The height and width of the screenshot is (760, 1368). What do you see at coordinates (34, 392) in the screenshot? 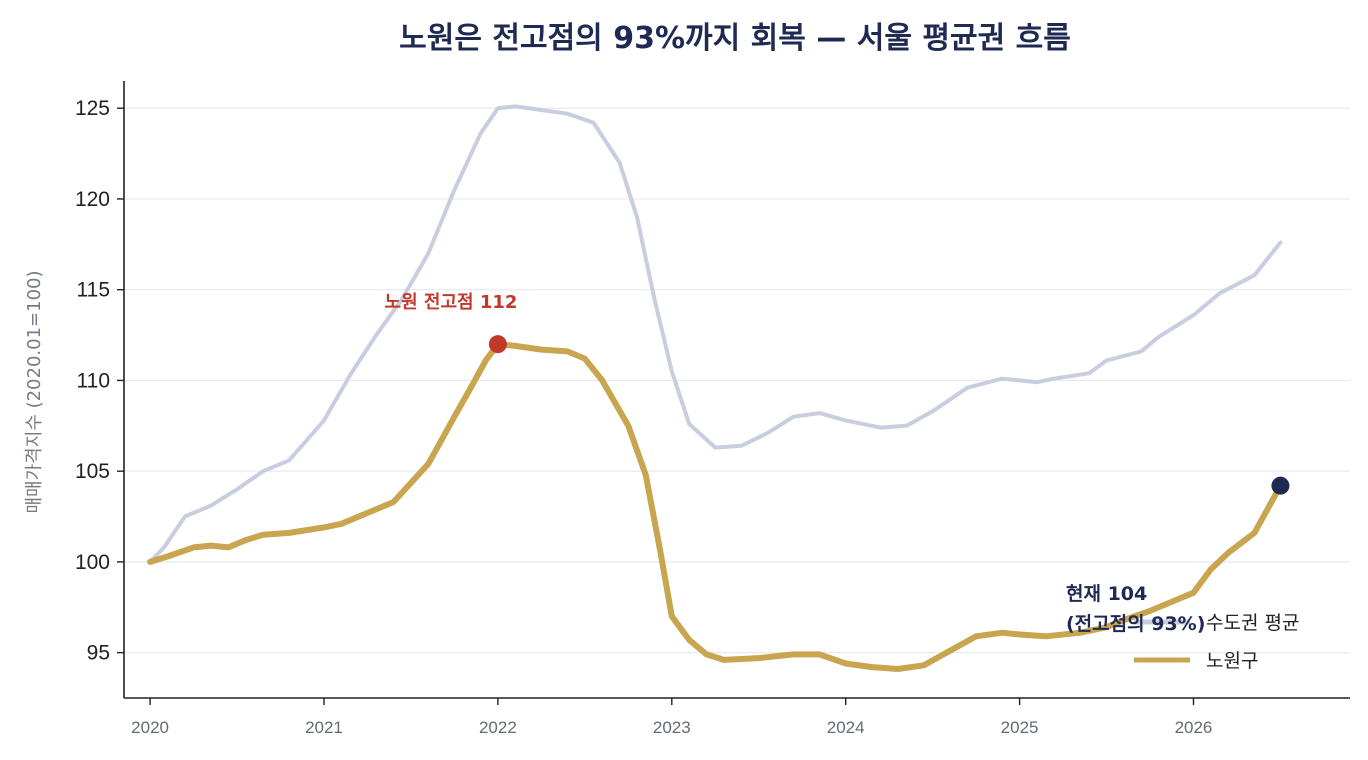
I see `y-axis-label: 매매가격지수 (2020.01=100)` at bounding box center [34, 392].